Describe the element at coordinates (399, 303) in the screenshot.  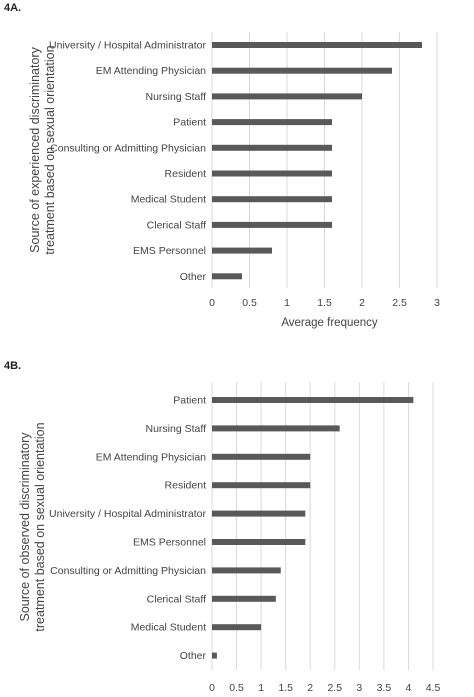
I see `x-tick-label-a-5: 2.5` at that location.